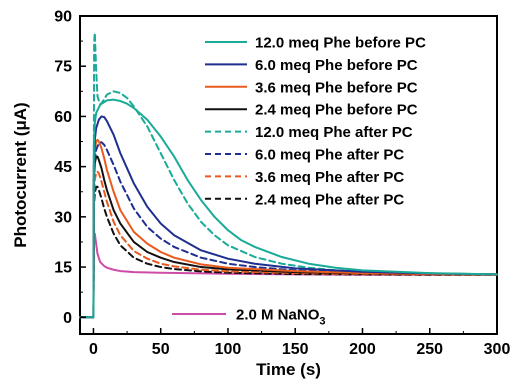 The height and width of the screenshot is (391, 517). What do you see at coordinates (228, 349) in the screenshot?
I see `x-tick-label: 100` at bounding box center [228, 349].